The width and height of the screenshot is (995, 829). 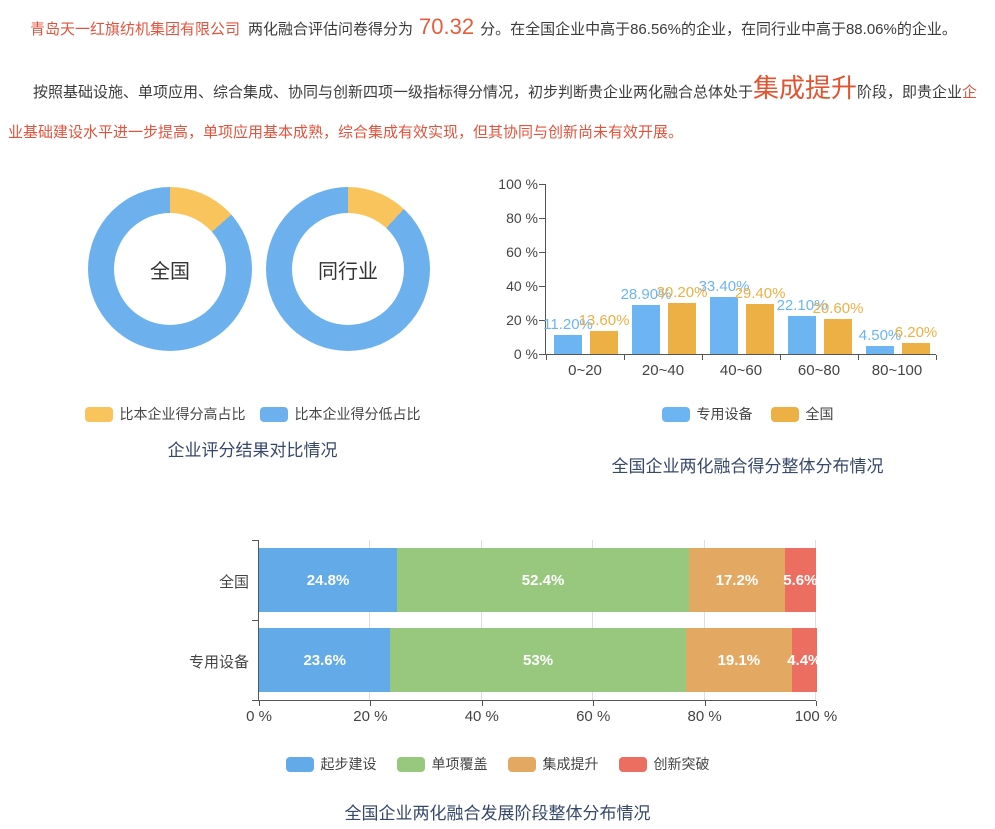 What do you see at coordinates (838, 308) in the screenshot?
I see `bar-value-label: 20.60%` at bounding box center [838, 308].